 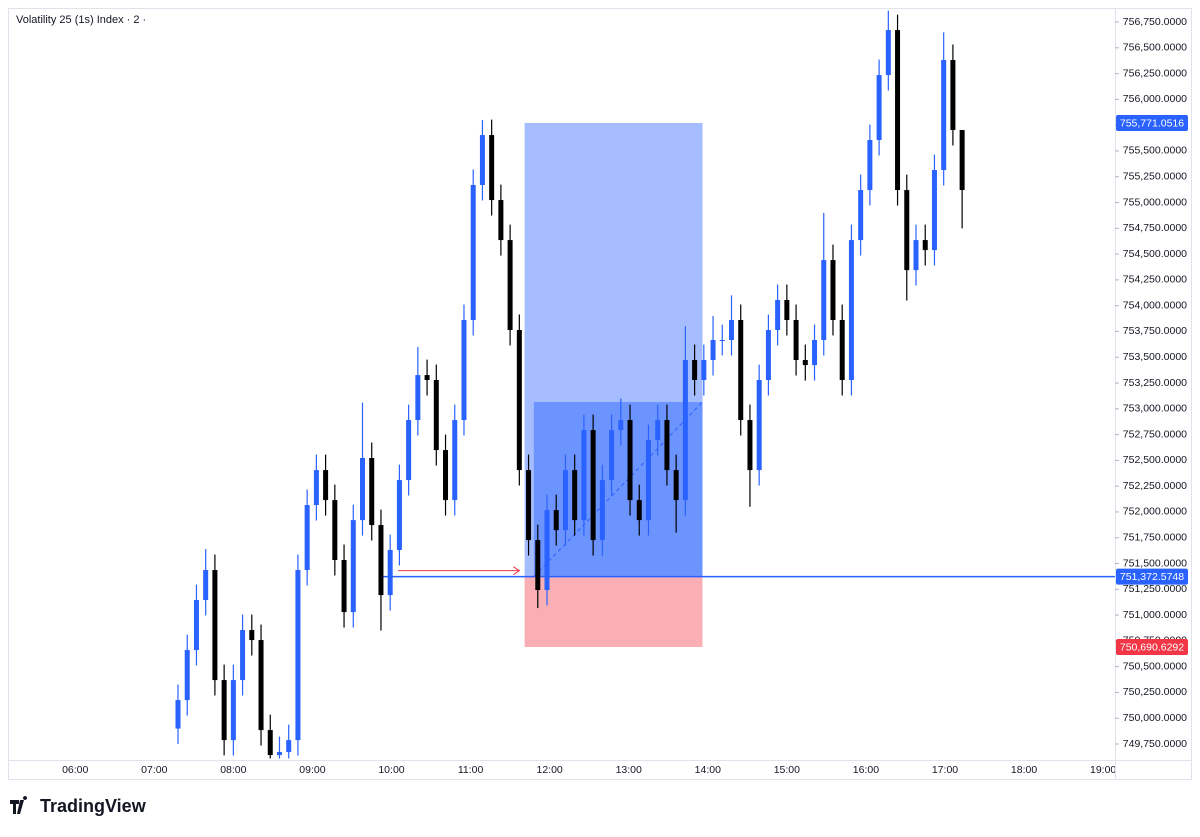 I want to click on x-tick-label: 09:00, so click(x=312, y=770).